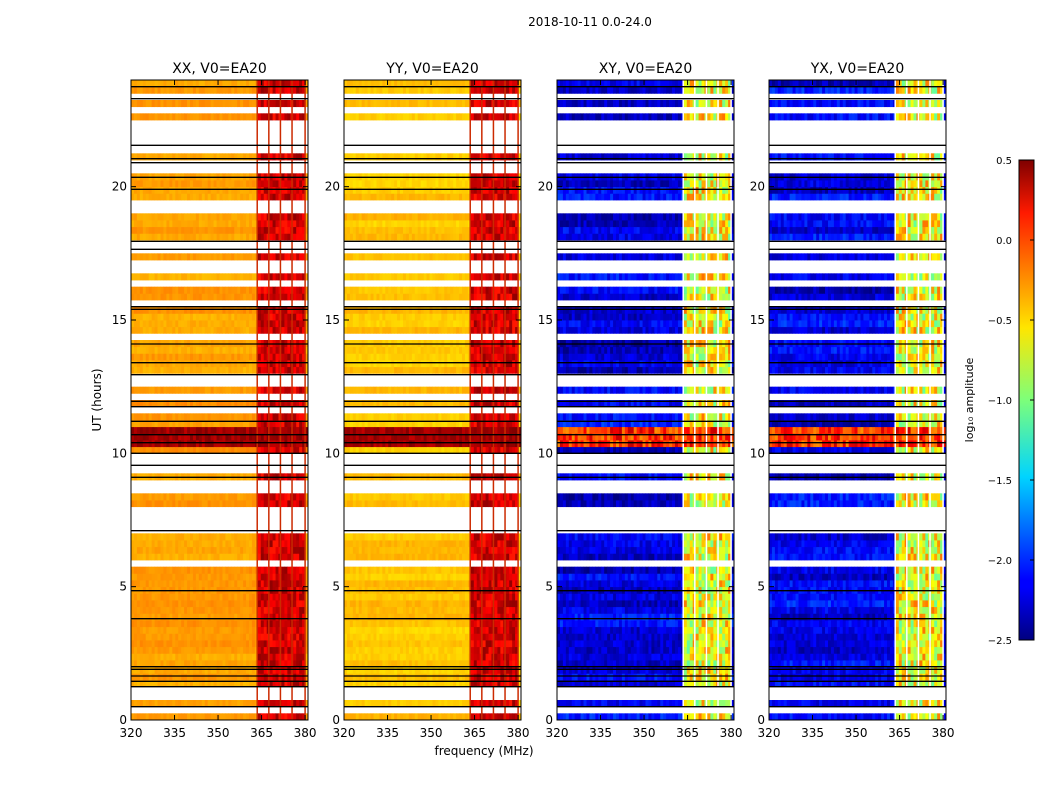 The width and height of the screenshot is (1050, 800). What do you see at coordinates (590, 22) in the screenshot?
I see `figure-suptitle: 2018-10-11 0.0-24.0` at bounding box center [590, 22].